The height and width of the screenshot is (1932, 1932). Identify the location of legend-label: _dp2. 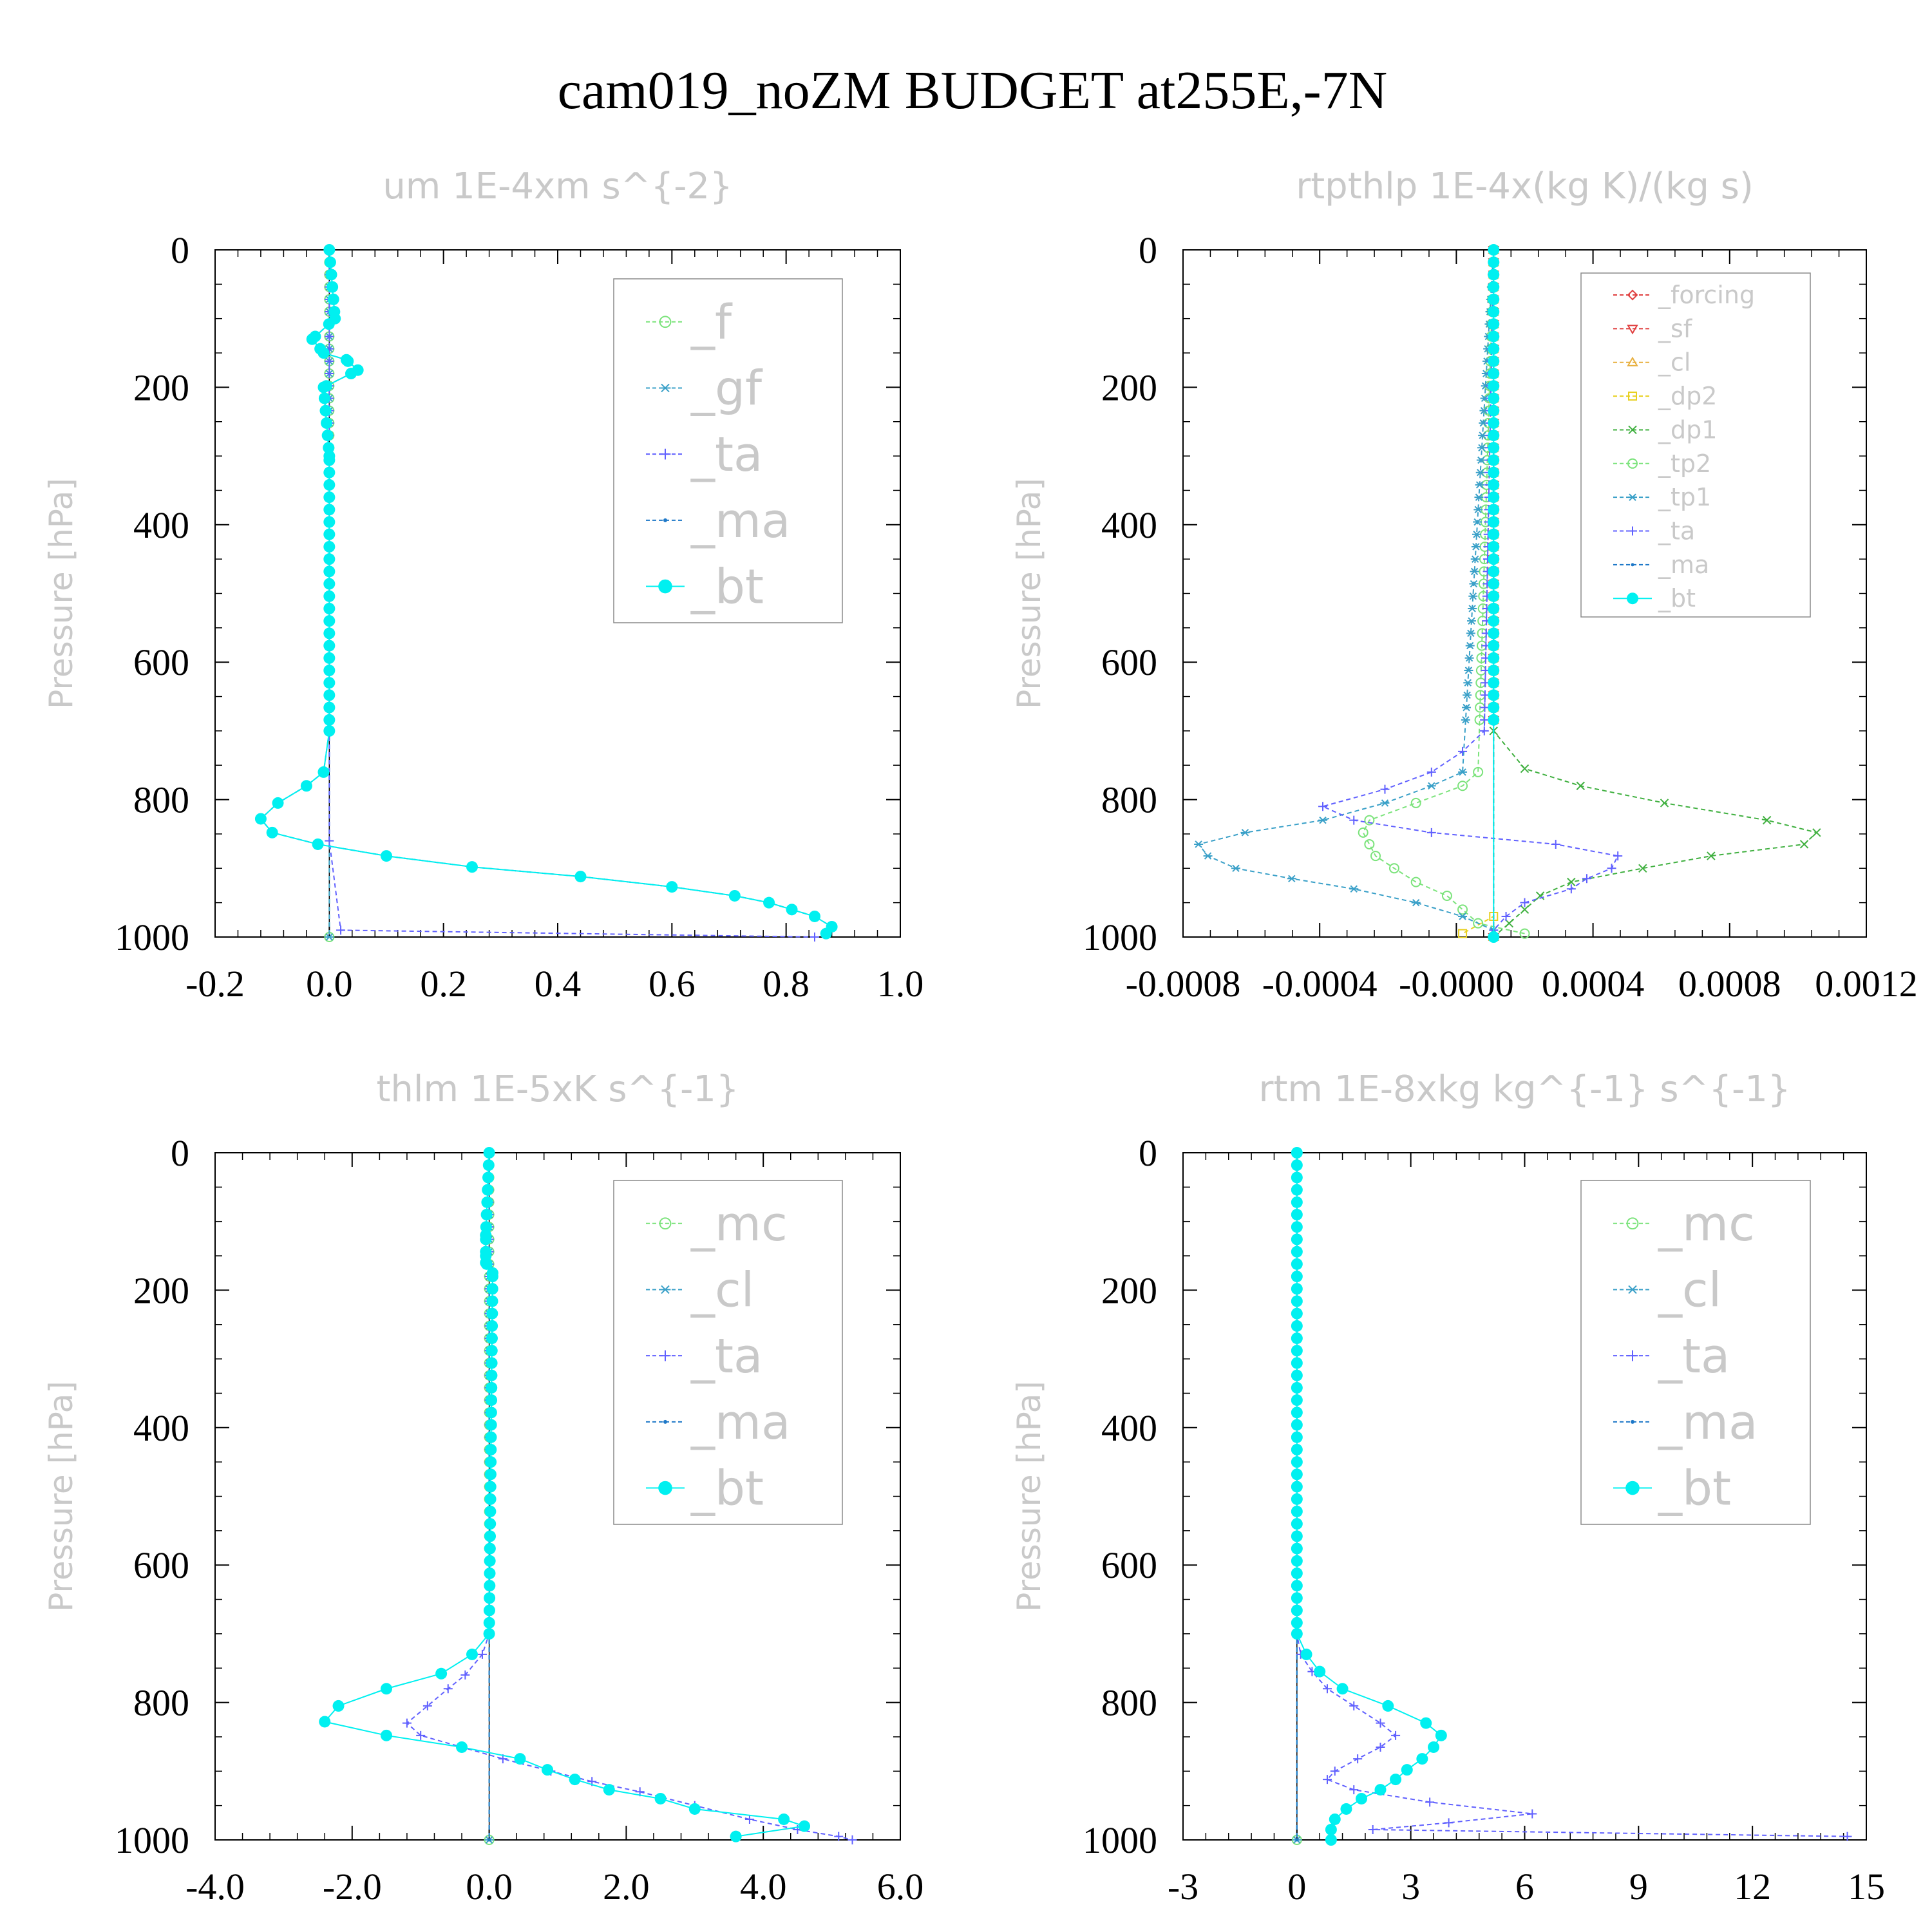
(1688, 396).